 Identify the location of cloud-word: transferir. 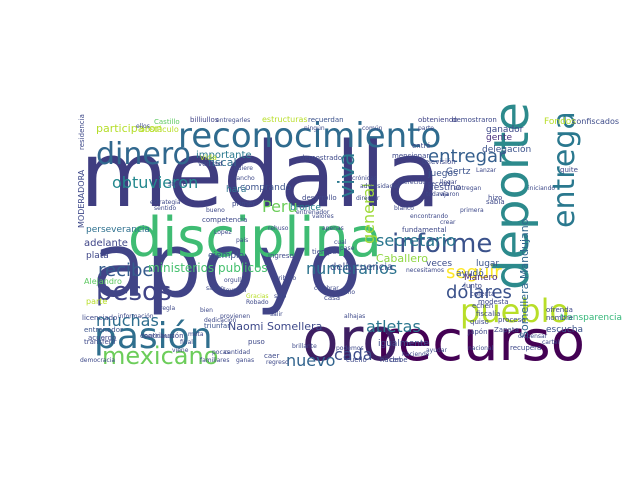
(100, 342).